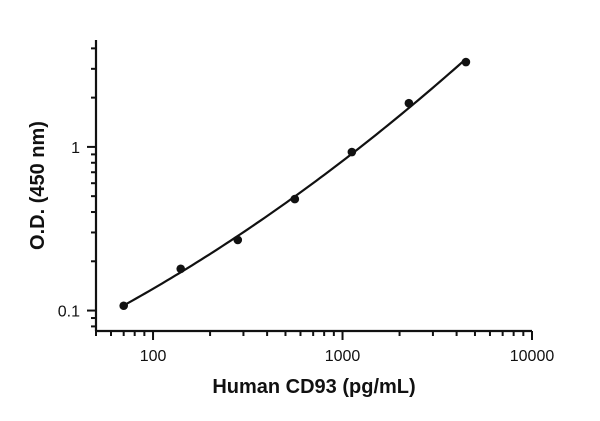 This screenshot has width=600, height=421. I want to click on x-tick-label: 1000, so click(343, 356).